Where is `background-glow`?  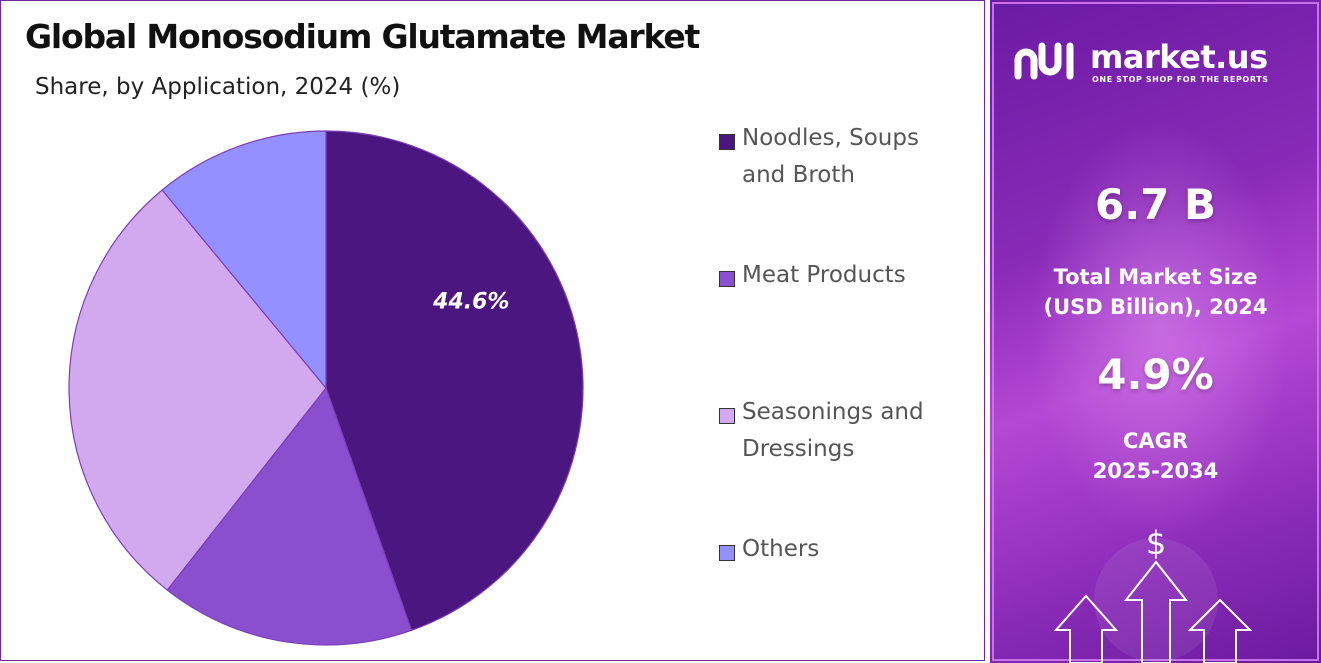 background-glow is located at coordinates (1160, 330).